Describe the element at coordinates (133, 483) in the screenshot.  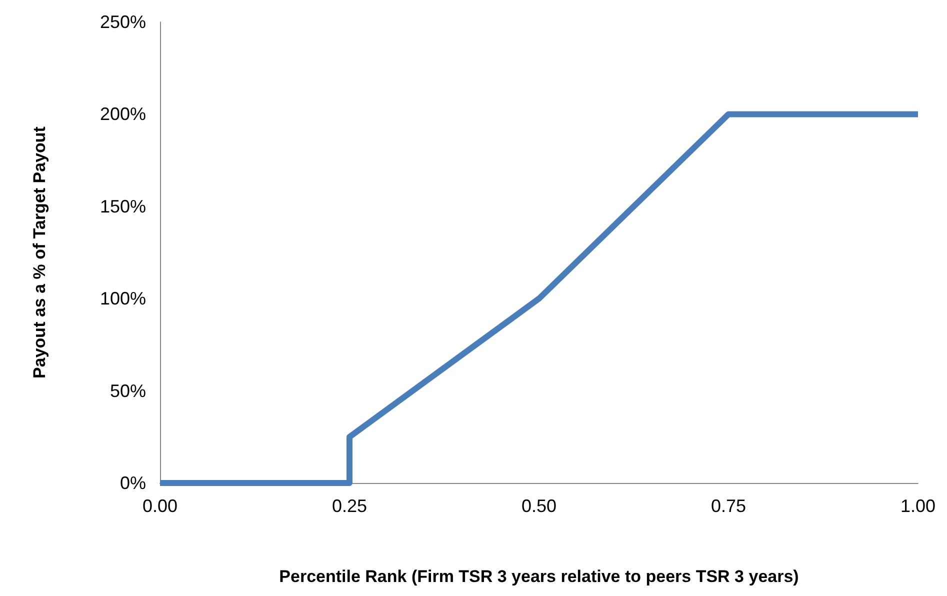
I see `y-tick-label: 0%` at that location.